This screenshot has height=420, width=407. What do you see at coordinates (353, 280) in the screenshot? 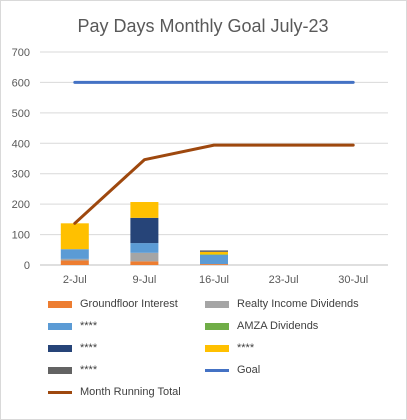
I see `x-tick-label: 30-Jul` at bounding box center [353, 280].